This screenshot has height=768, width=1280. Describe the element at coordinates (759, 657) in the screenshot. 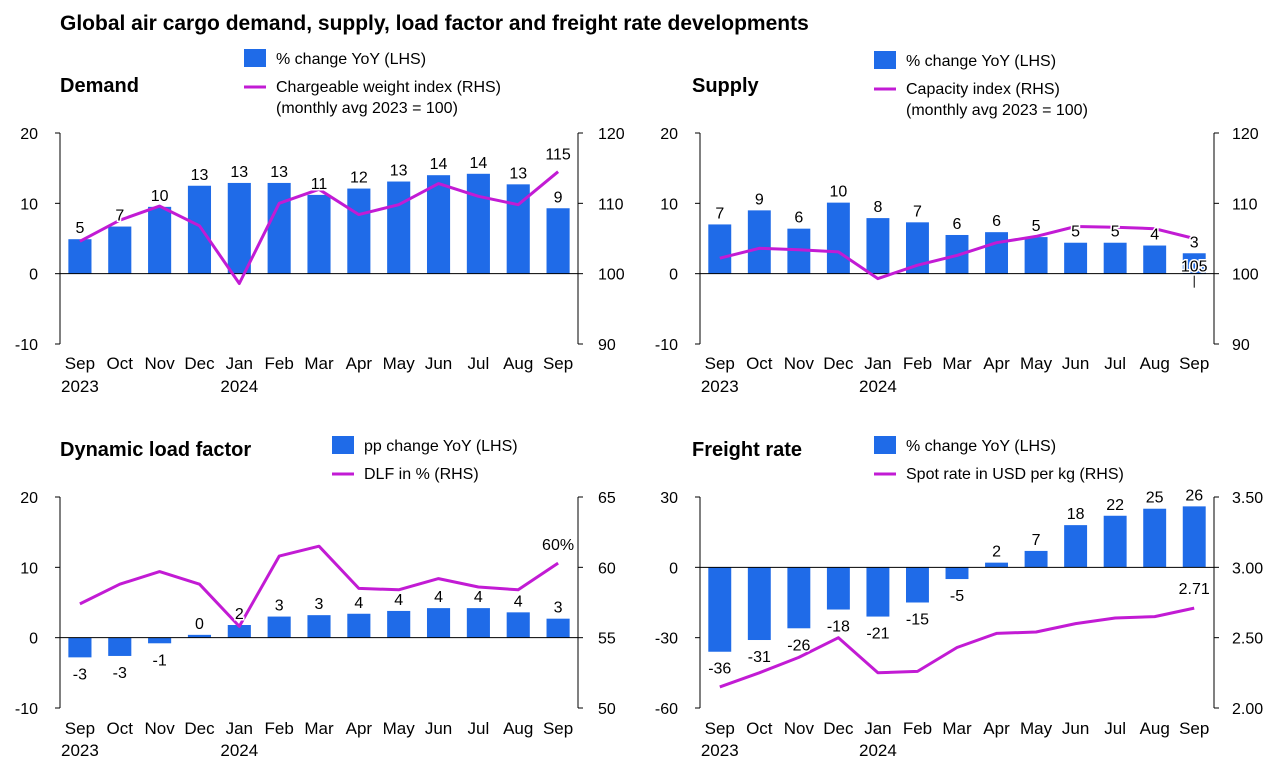

I see `bar-data-label: -31` at that location.